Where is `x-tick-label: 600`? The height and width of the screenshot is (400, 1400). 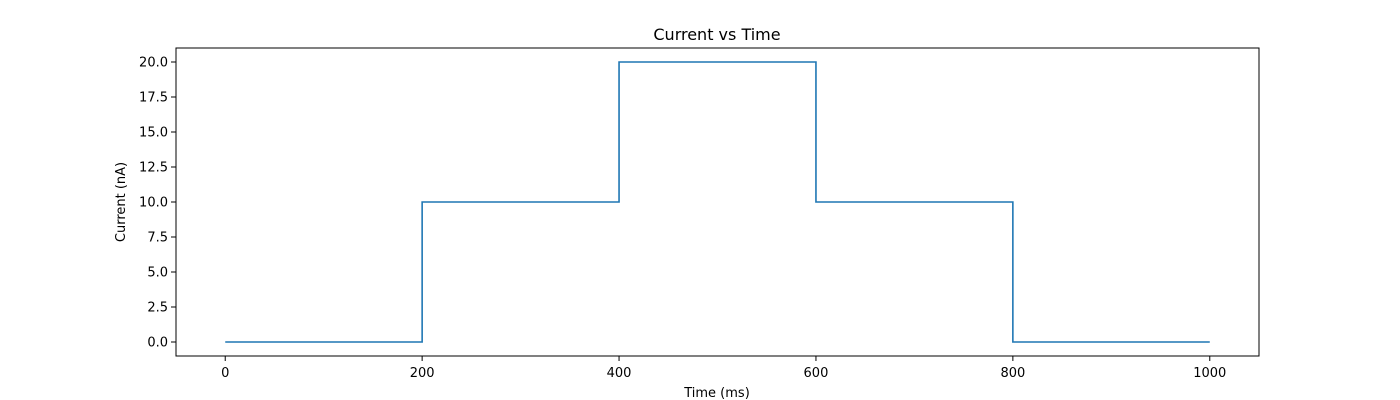 x-tick-label: 600 is located at coordinates (816, 373).